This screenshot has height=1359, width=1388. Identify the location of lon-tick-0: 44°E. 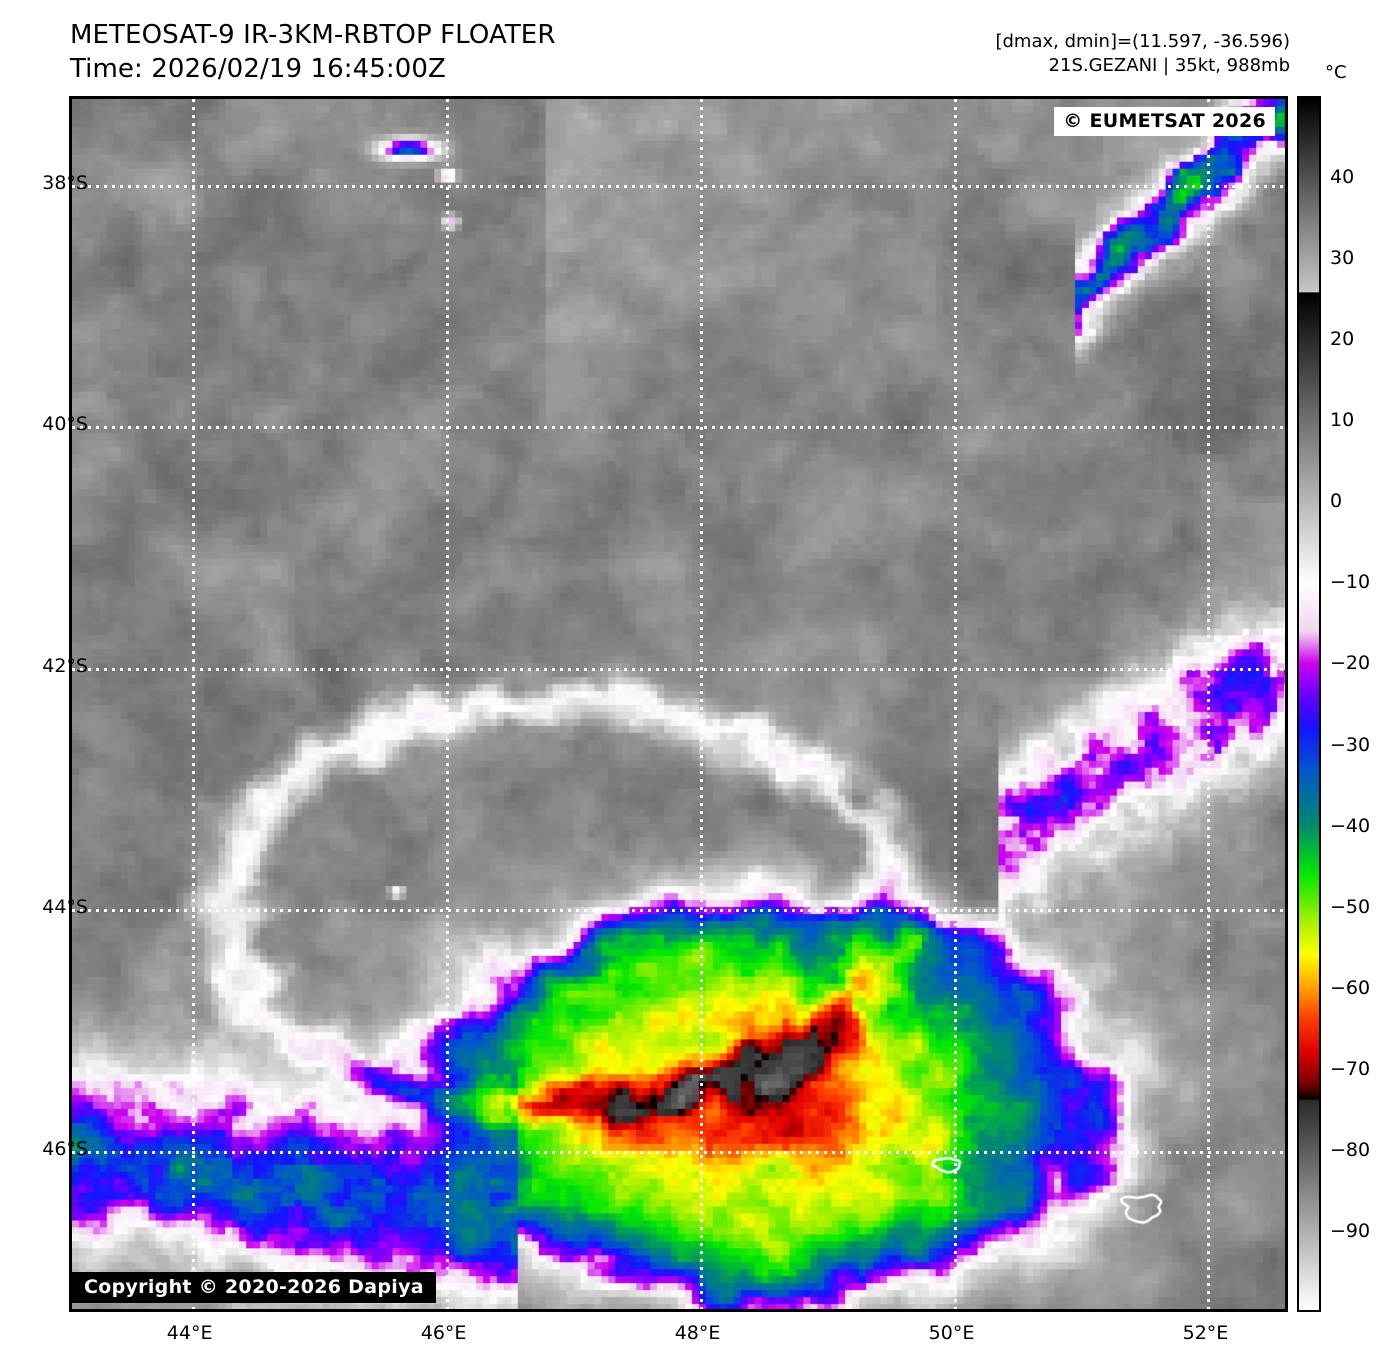
(189, 1333).